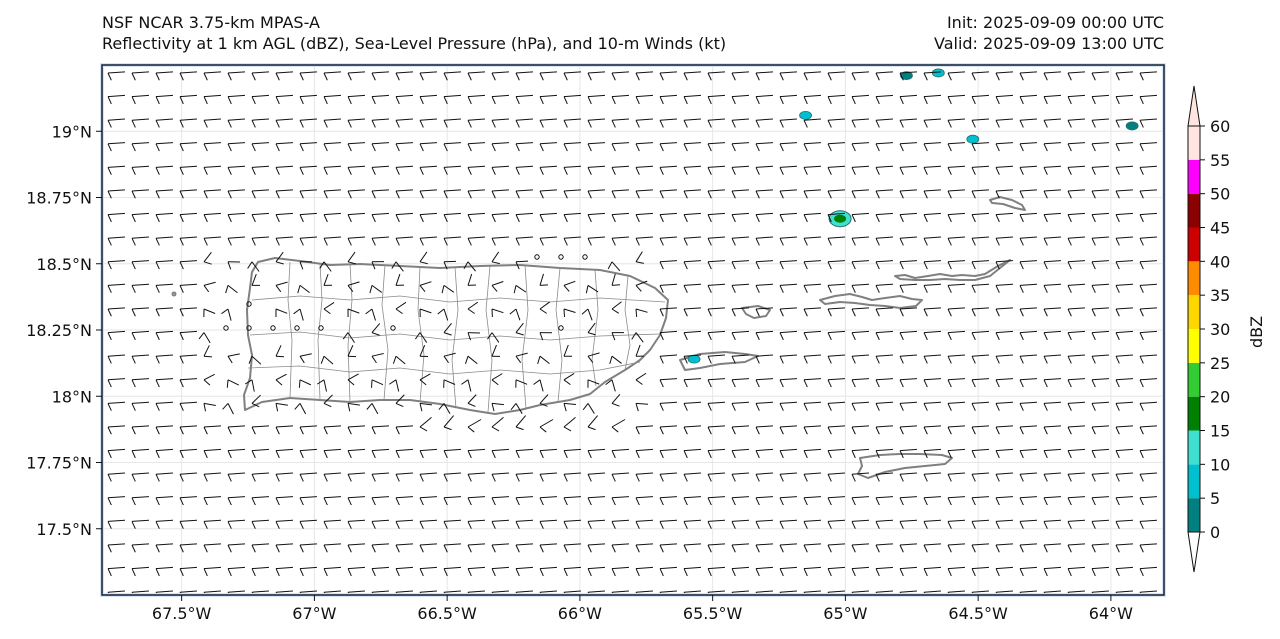  I want to click on desecheo-islet, so click(174, 294).